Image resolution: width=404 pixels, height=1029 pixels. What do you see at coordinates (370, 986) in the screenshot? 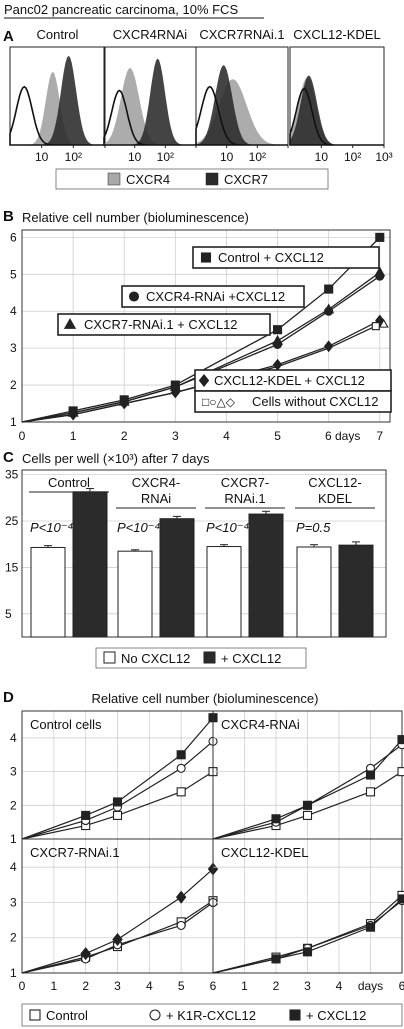
I see `x-tick-label: days` at bounding box center [370, 986].